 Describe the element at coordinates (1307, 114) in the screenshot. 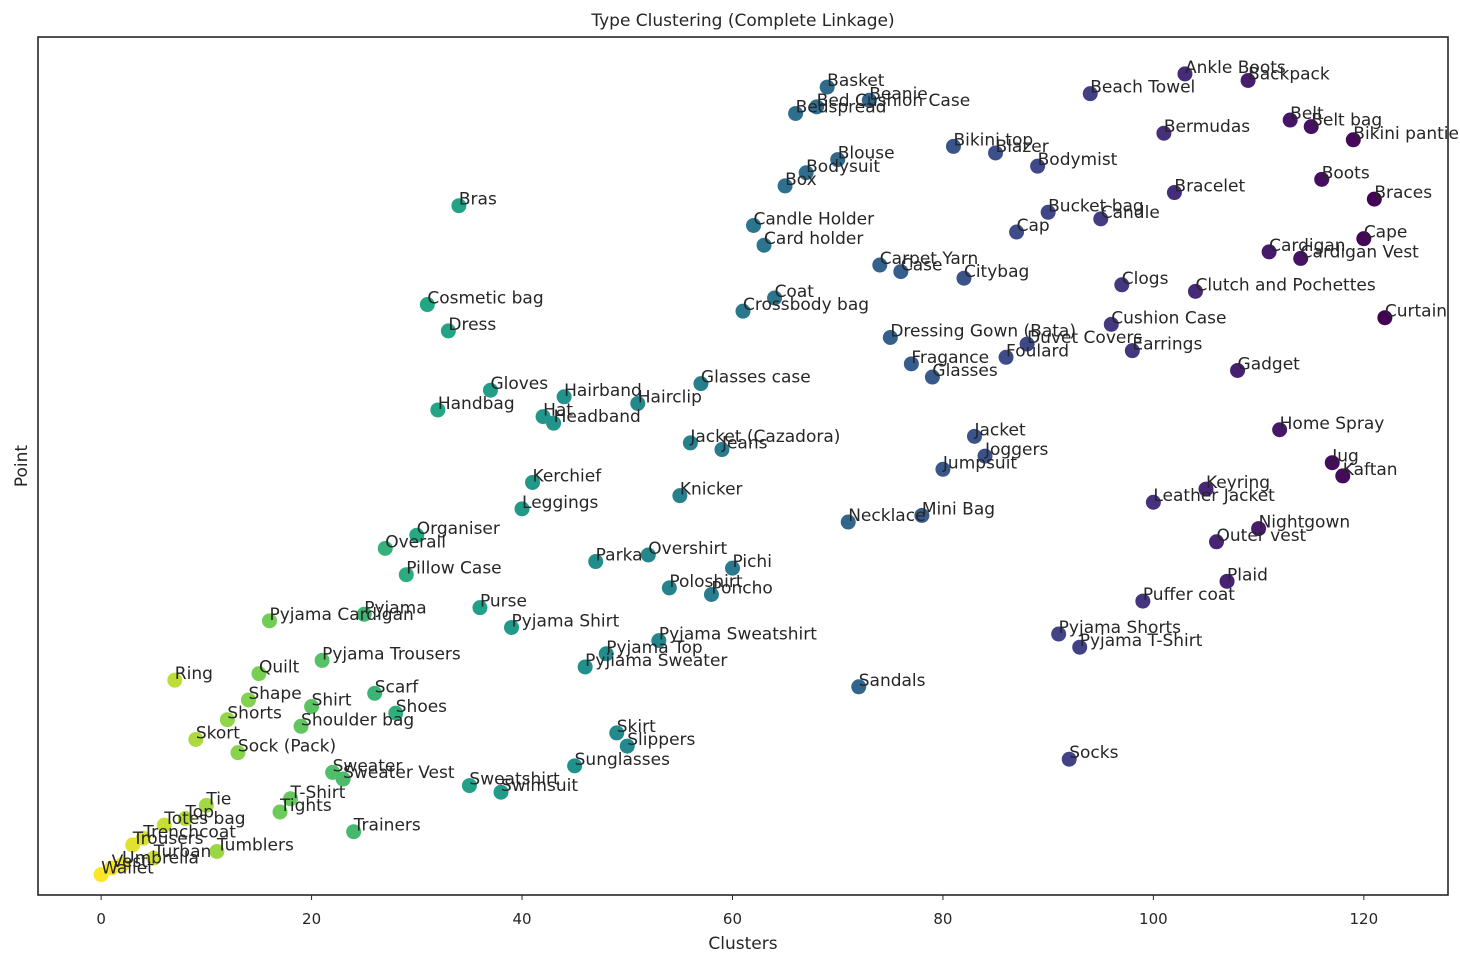

I see `point-label: Belt` at that location.